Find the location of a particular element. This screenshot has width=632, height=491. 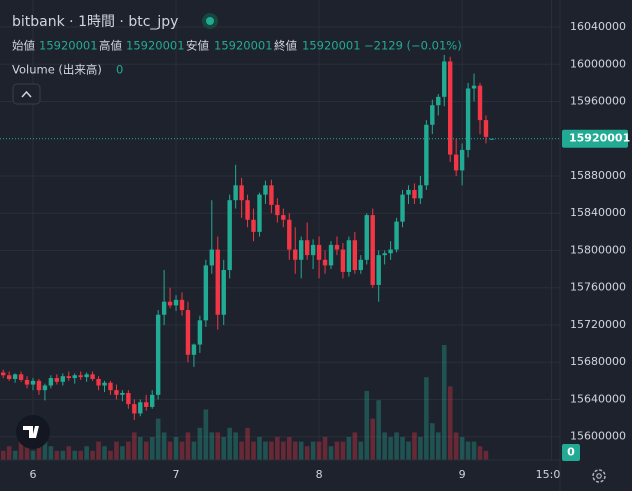

button-frame is located at coordinates (26, 94).